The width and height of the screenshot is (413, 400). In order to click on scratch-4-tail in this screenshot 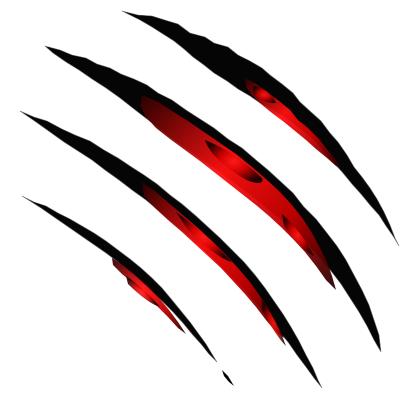, I will do `click(228, 378)`.